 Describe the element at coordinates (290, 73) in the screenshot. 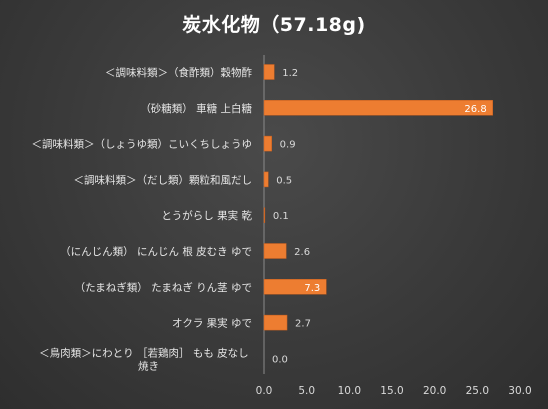

I see `data-label: 1.2` at that location.